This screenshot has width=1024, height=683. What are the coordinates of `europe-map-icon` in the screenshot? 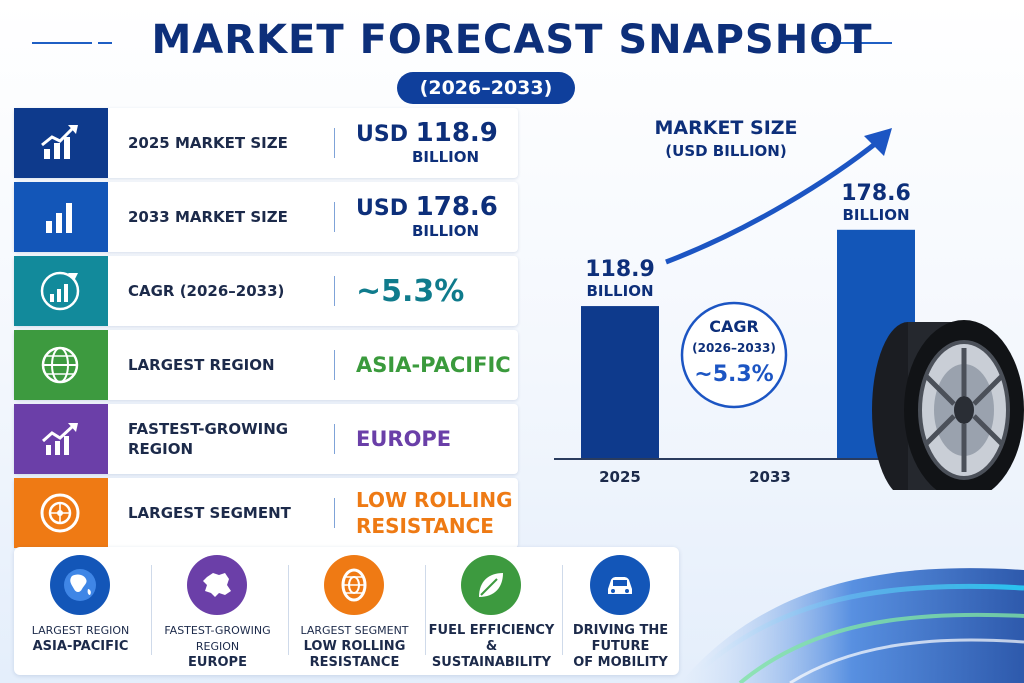 It's located at (217, 585).